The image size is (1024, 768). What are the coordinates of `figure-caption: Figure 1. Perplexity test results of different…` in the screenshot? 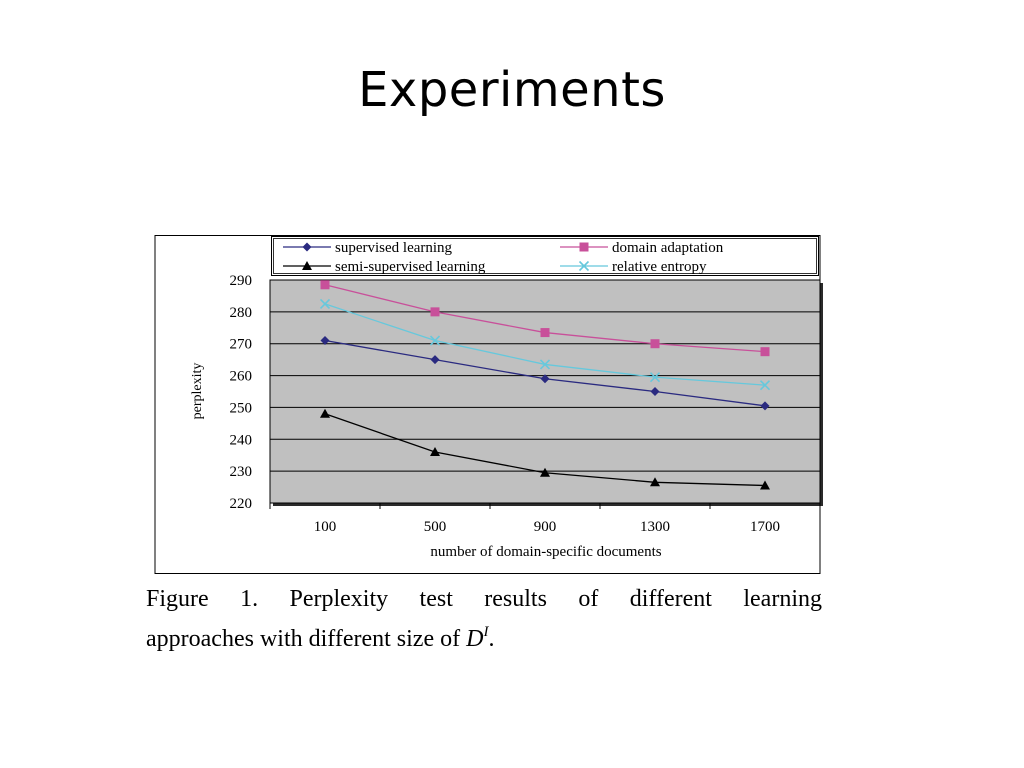 It's located at (484, 619).